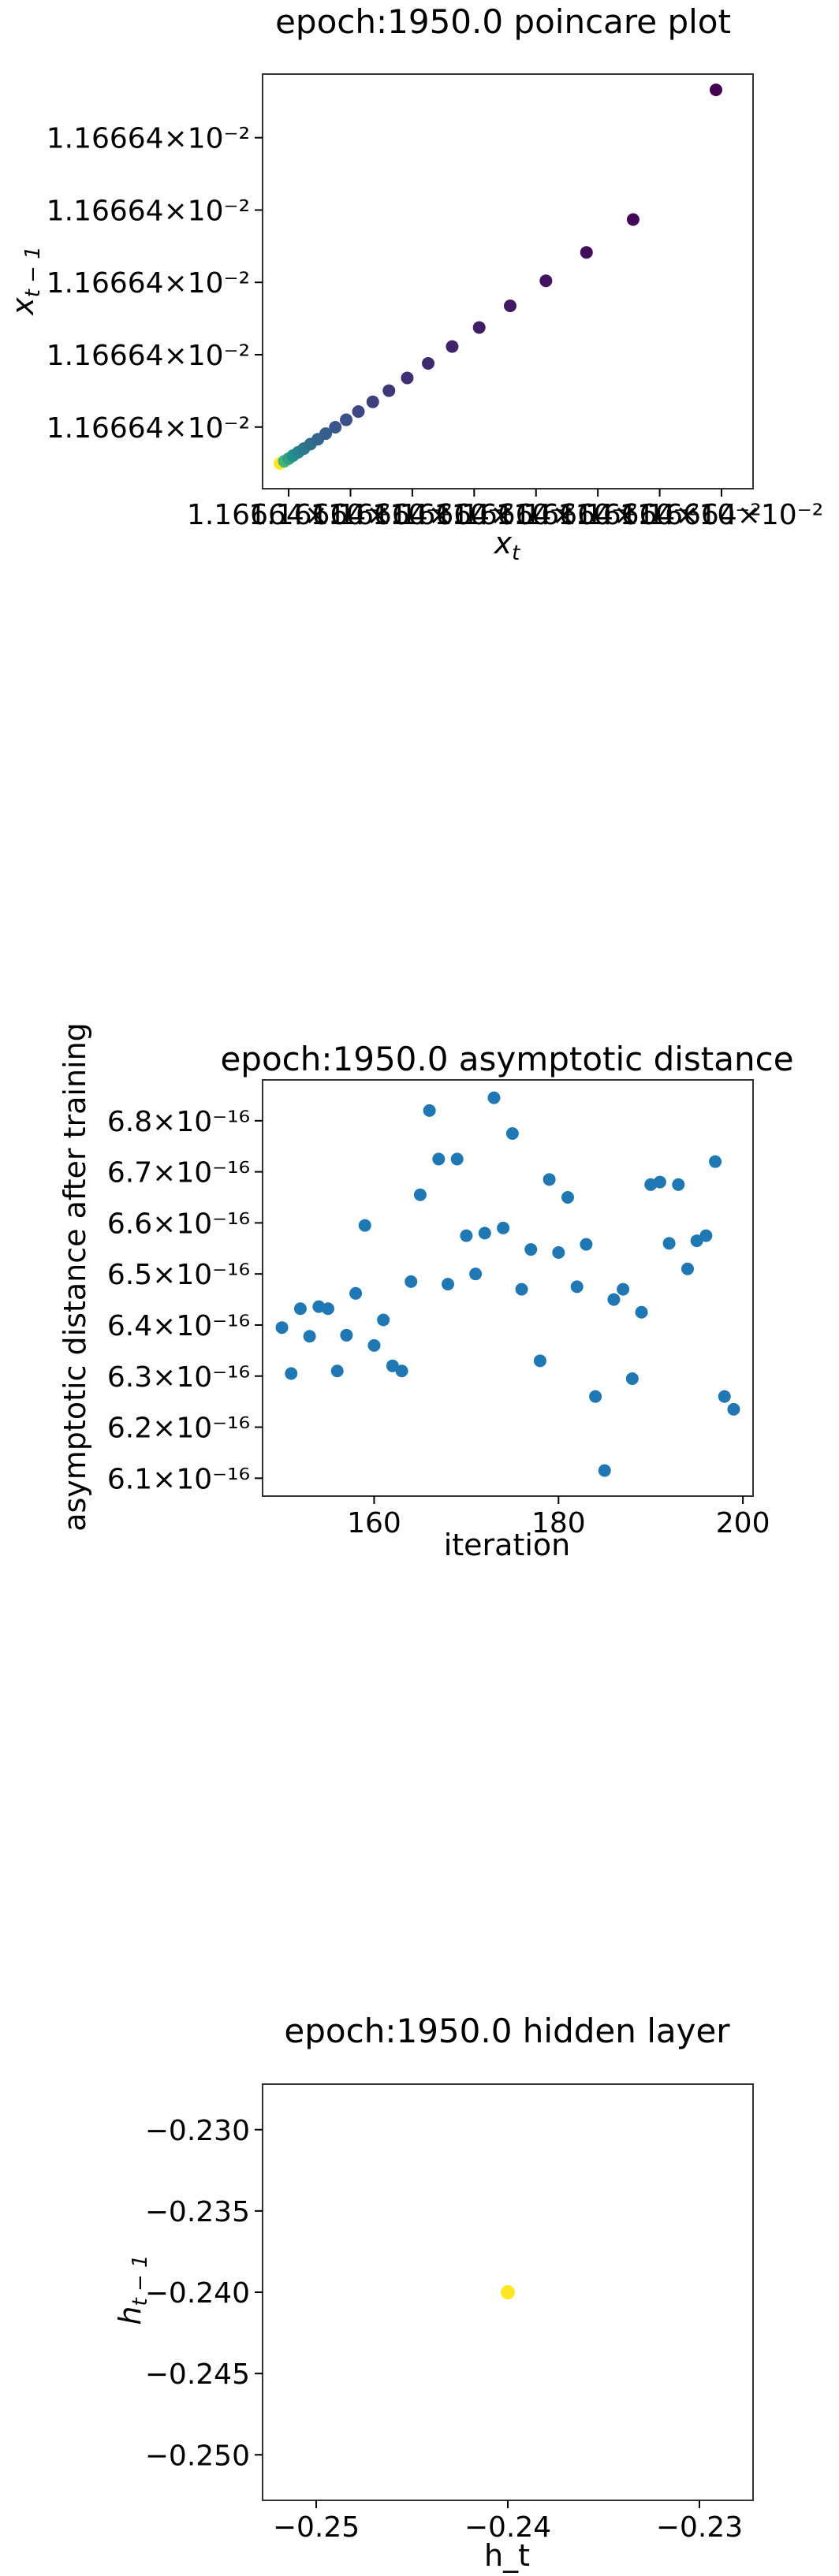  I want to click on y-tick-label: 6.7×10⁻¹⁶, so click(178, 1173).